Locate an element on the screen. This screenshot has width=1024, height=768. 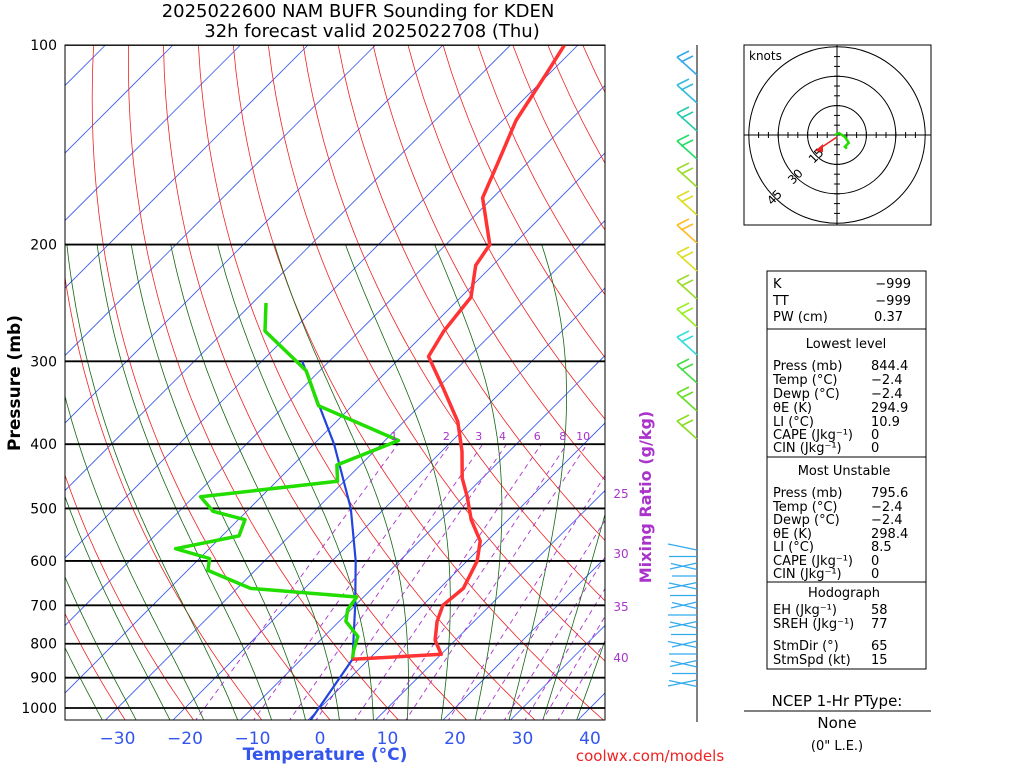
mixing-ratio-side-label: 25 is located at coordinates (620, 494).